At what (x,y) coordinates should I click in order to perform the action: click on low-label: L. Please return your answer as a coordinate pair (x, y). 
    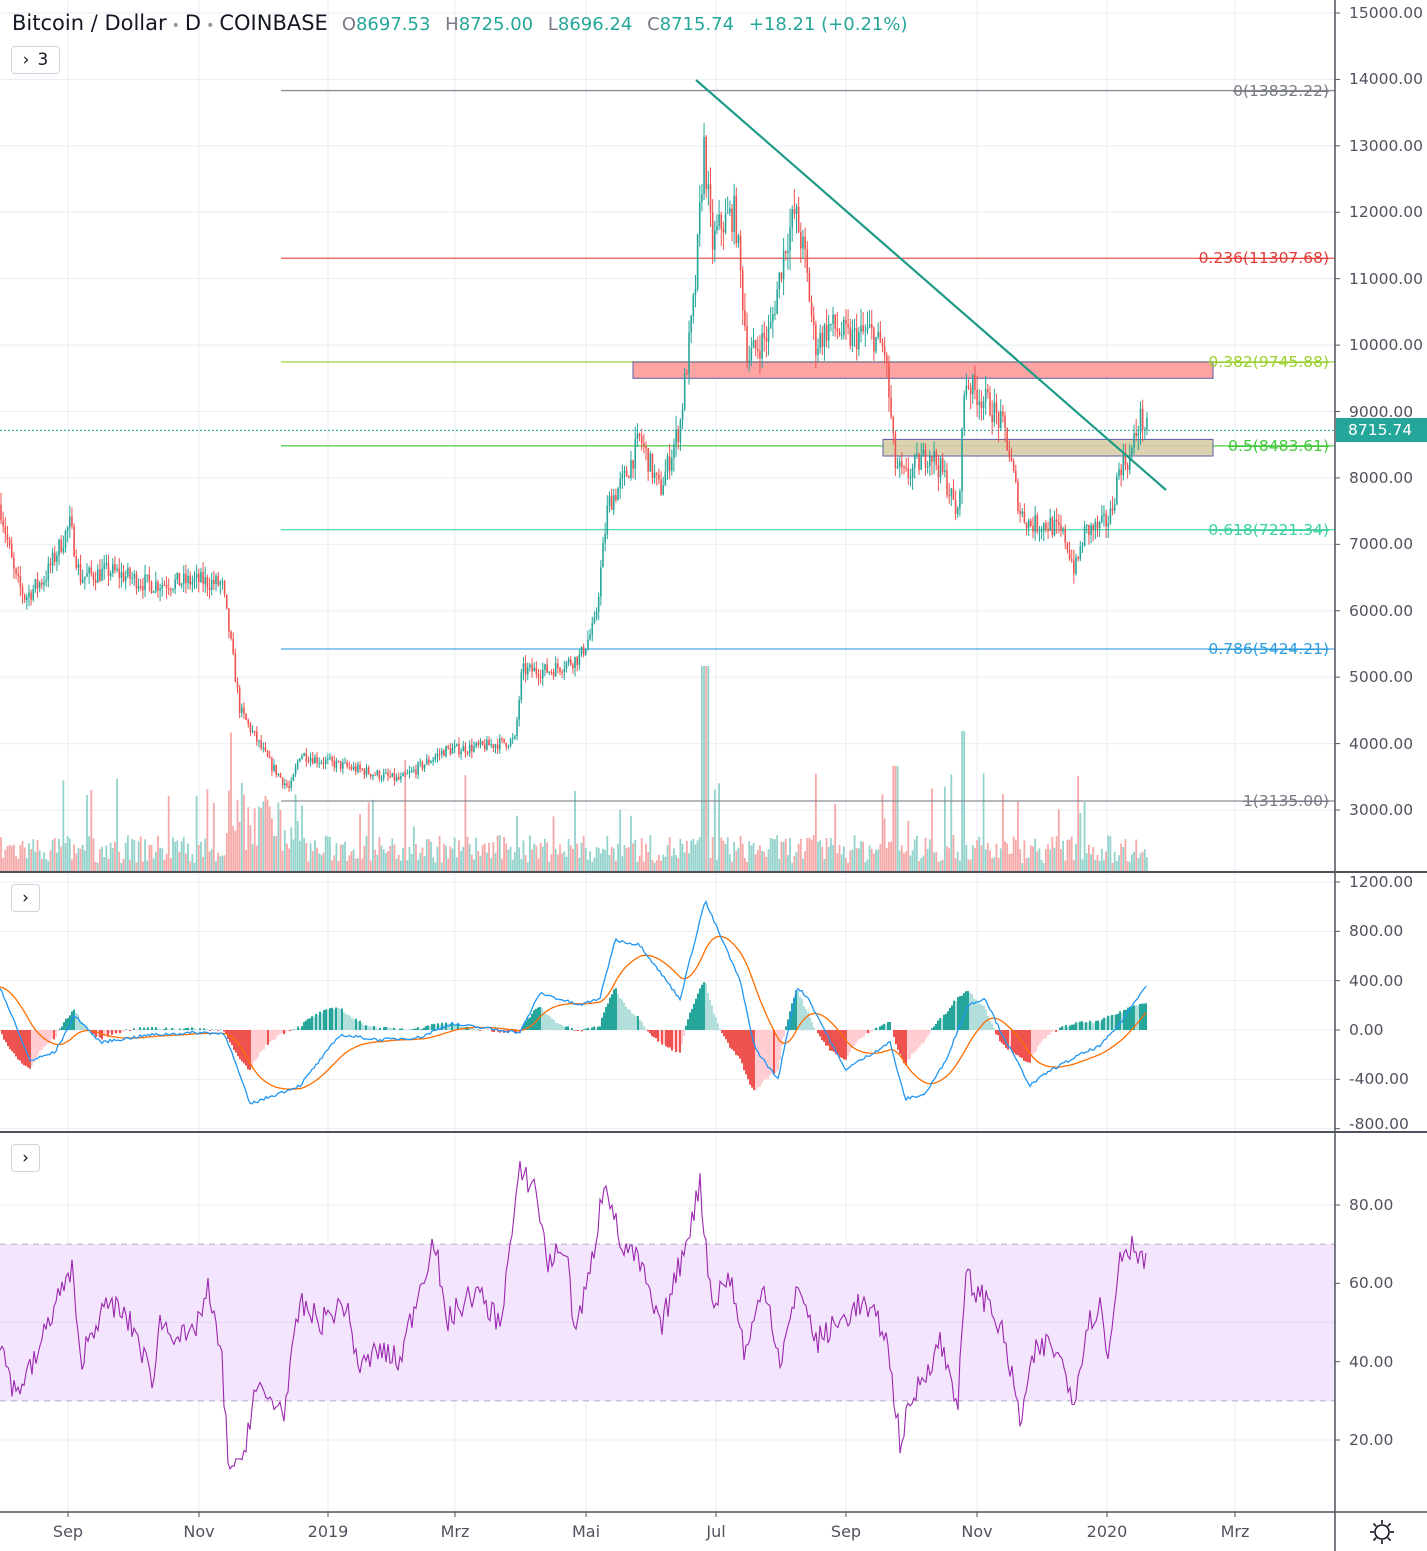
    Looking at the image, I should click on (552, 24).